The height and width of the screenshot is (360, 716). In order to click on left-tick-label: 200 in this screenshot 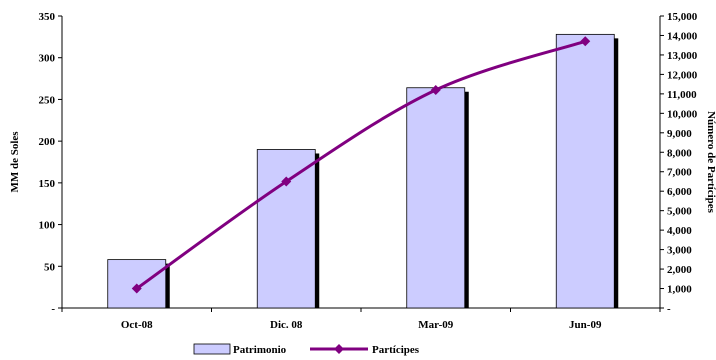, I will do `click(47, 142)`.